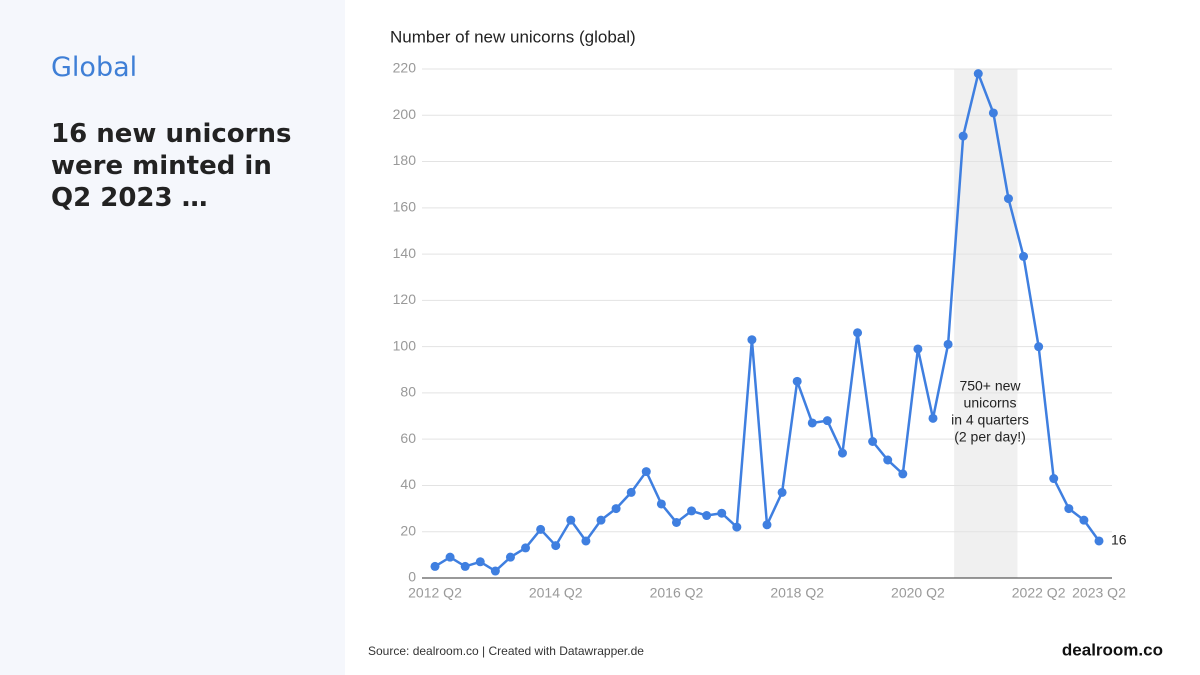 The image size is (1200, 675). I want to click on annotation: 750+ new, so click(990, 386).